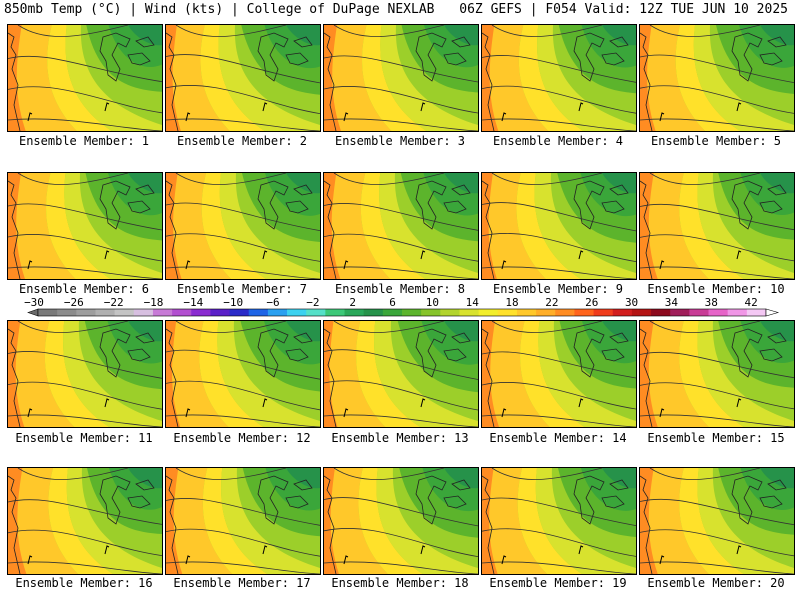  What do you see at coordinates (558, 438) in the screenshot?
I see `ensemble-member-label: Ensemble Member: 14` at bounding box center [558, 438].